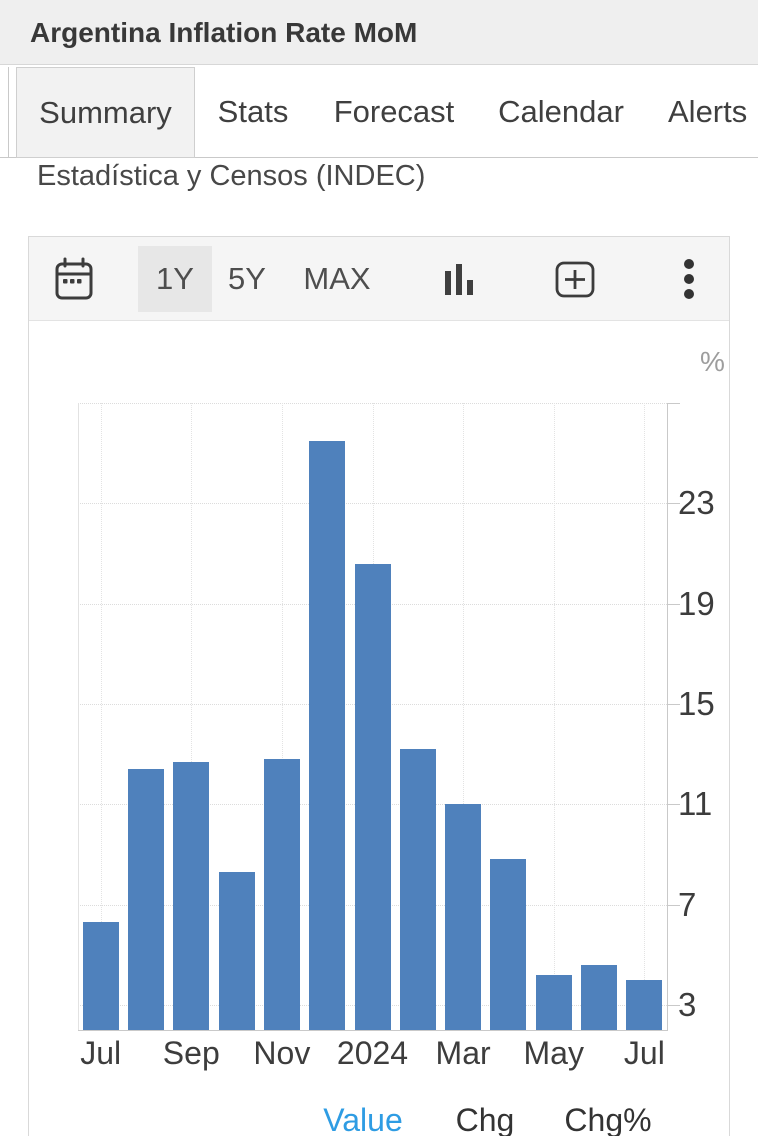 The image size is (758, 1136). I want to click on column-chart-type-icon, so click(459, 279).